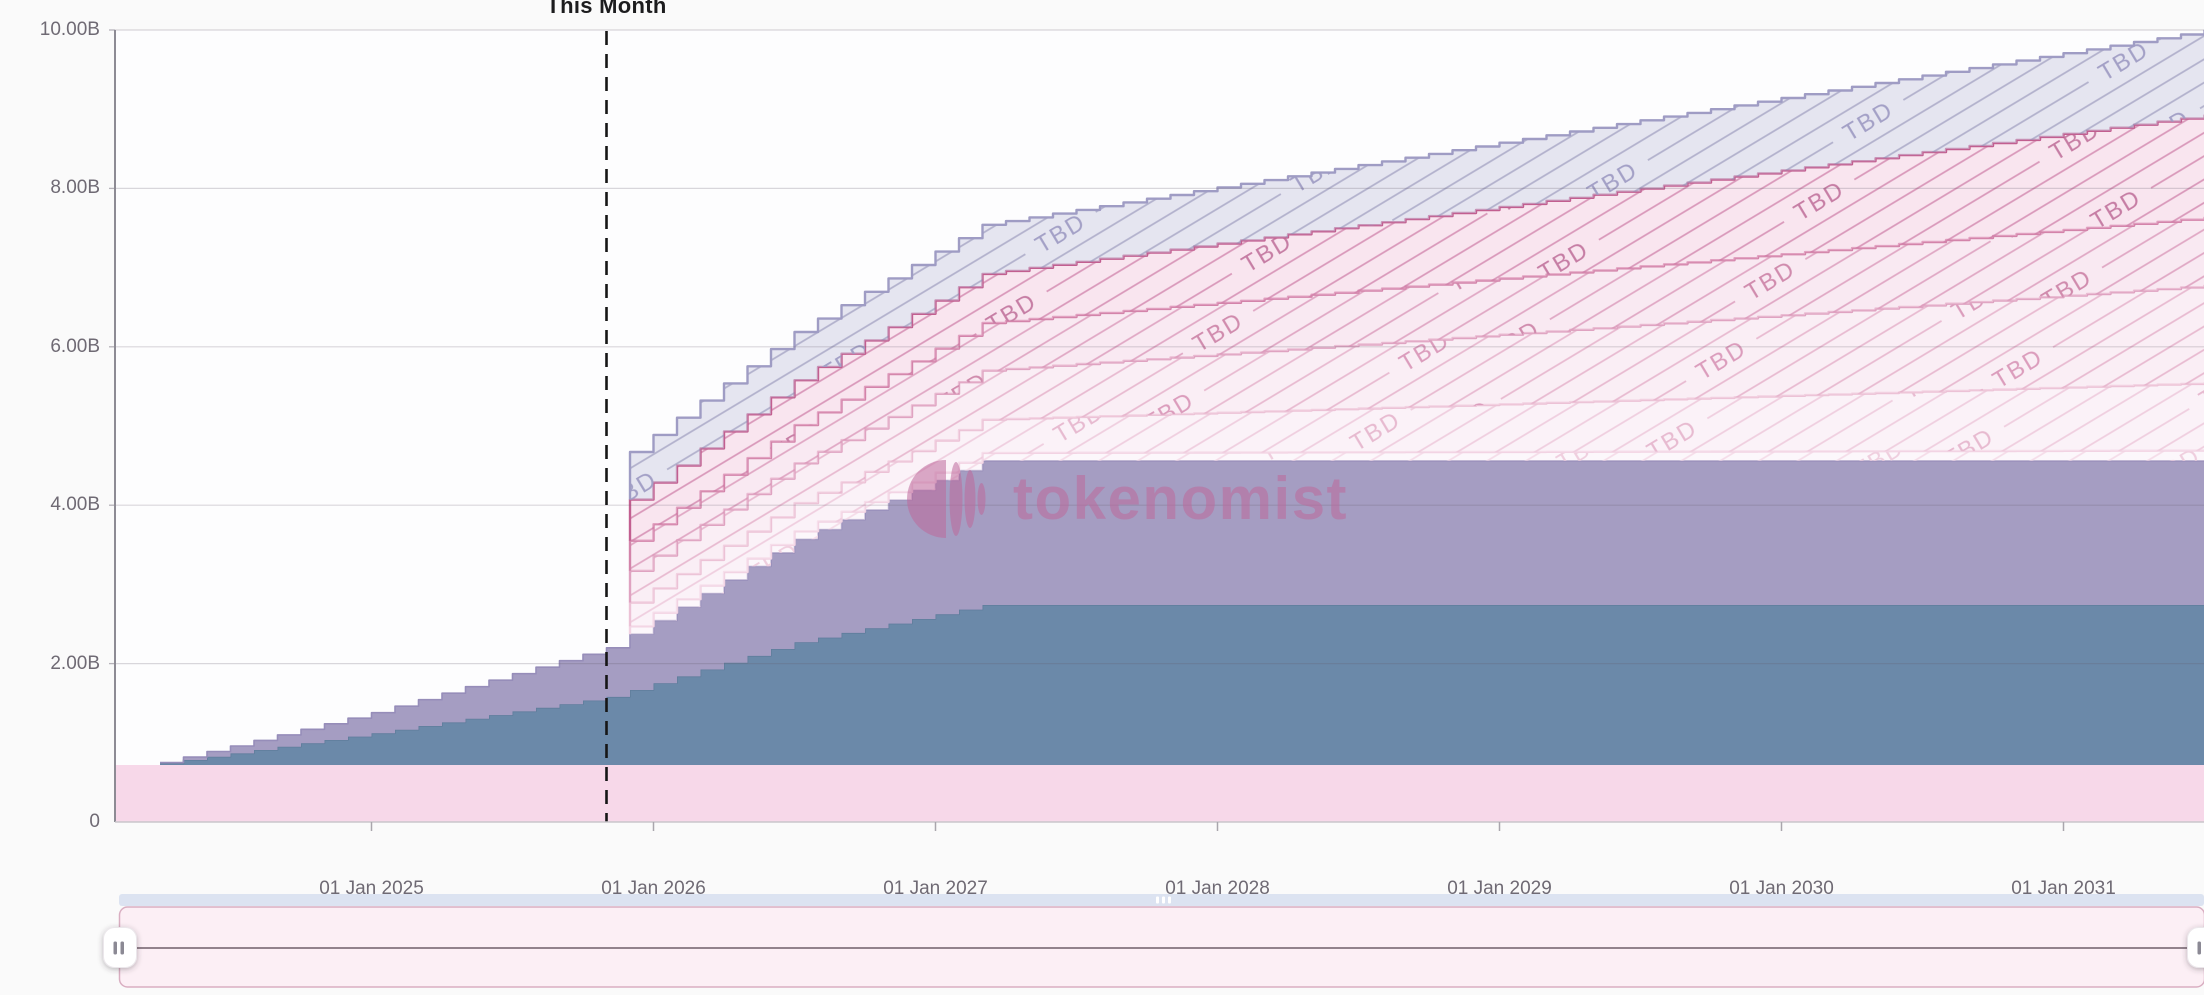  What do you see at coordinates (1781, 888) in the screenshot?
I see `x-tick-label: 01 Jan 2030` at bounding box center [1781, 888].